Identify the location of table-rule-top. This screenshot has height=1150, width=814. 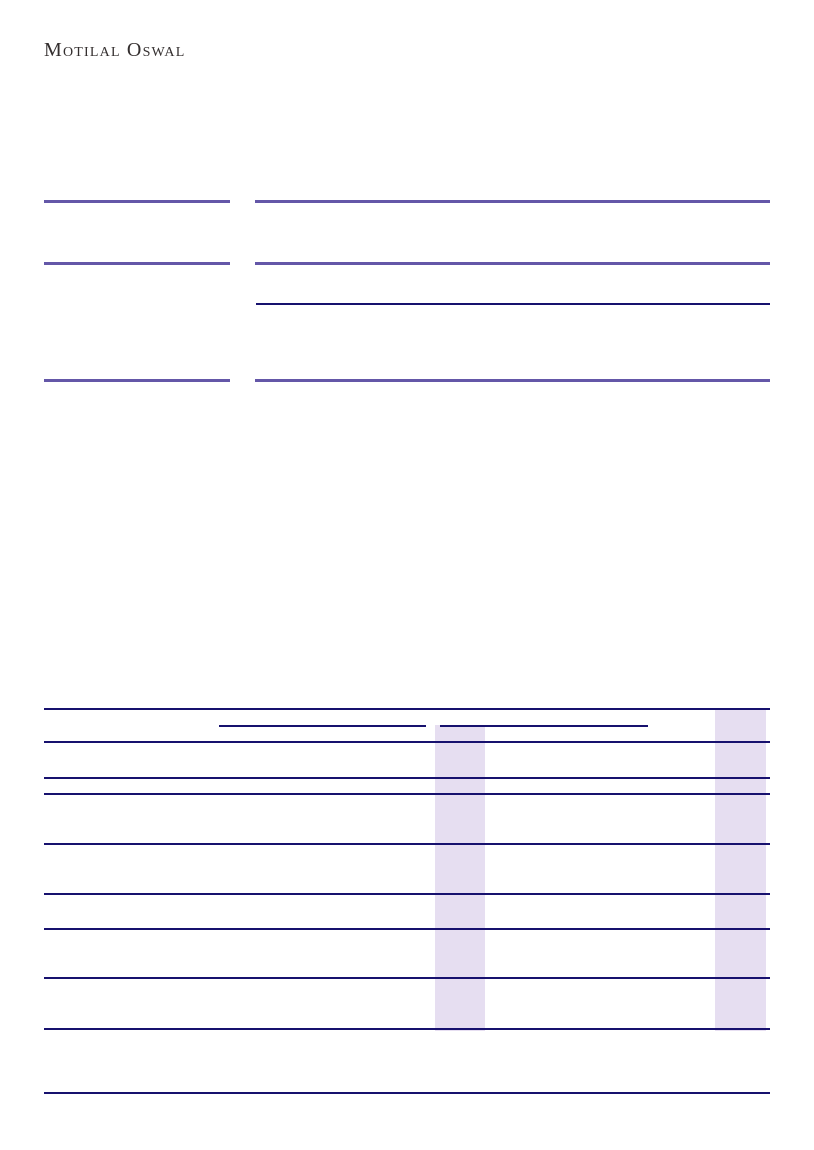
(407, 709).